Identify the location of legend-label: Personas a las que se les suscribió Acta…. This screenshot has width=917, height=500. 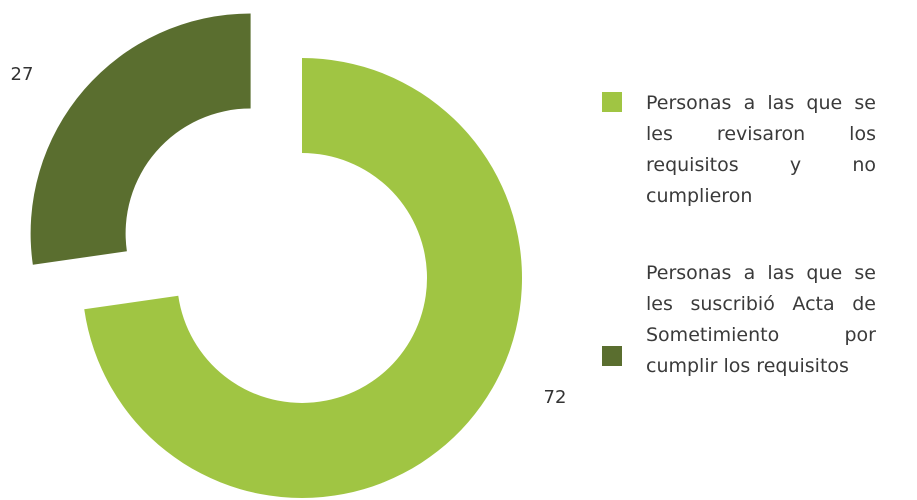
(761, 319).